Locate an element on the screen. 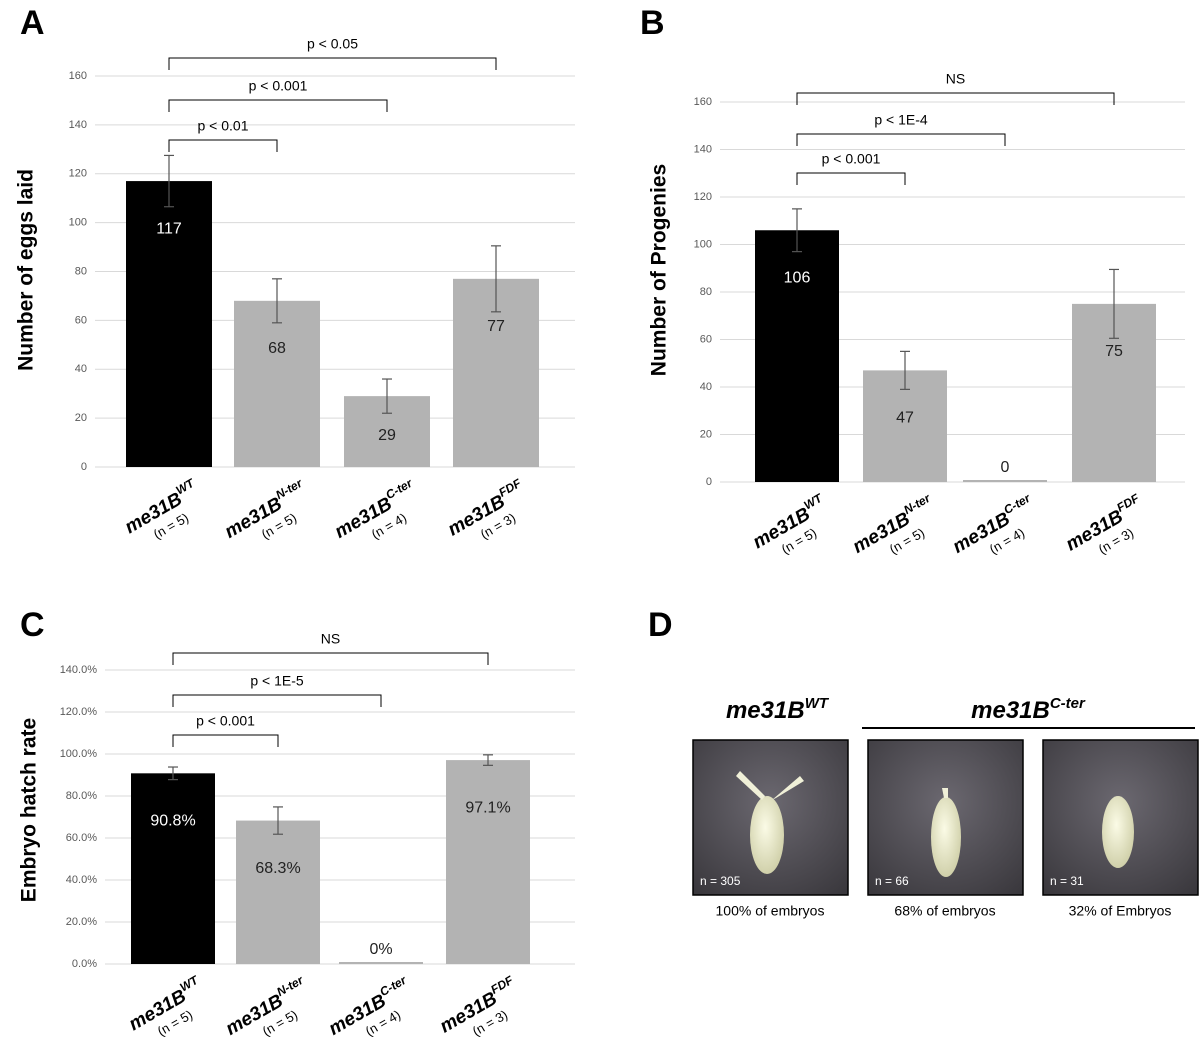 The width and height of the screenshot is (1200, 1045). significance-label: p < 1E-5 is located at coordinates (277, 681).